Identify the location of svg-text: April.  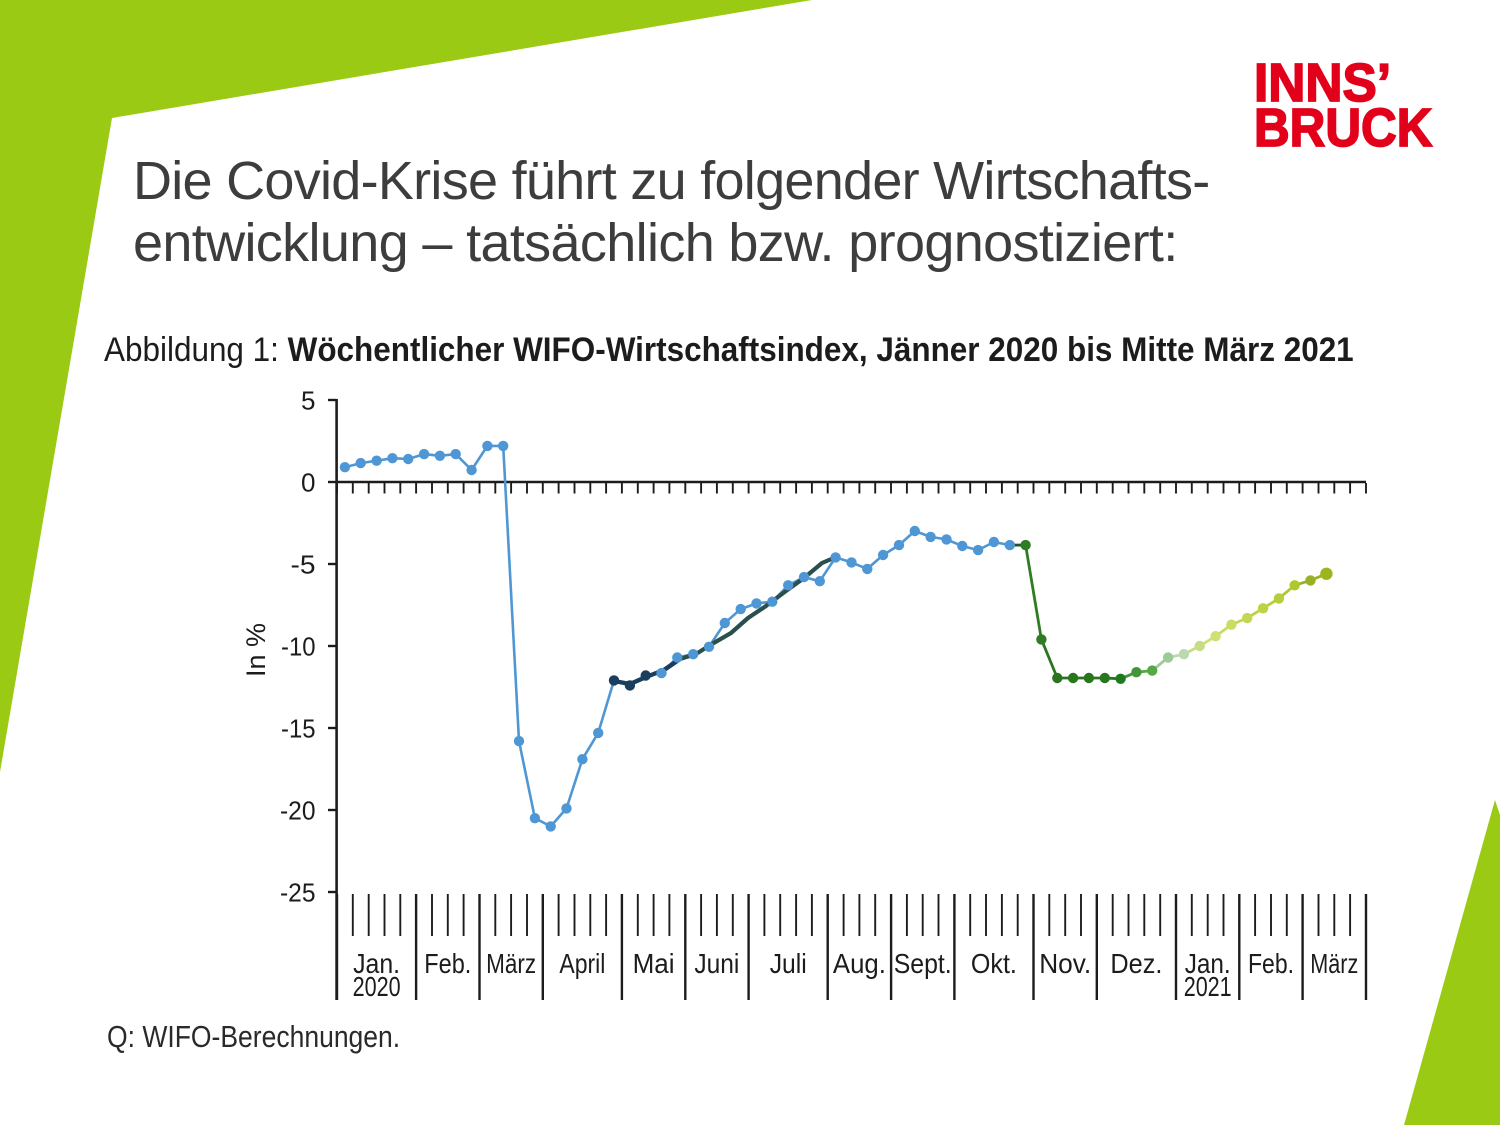
(582, 963).